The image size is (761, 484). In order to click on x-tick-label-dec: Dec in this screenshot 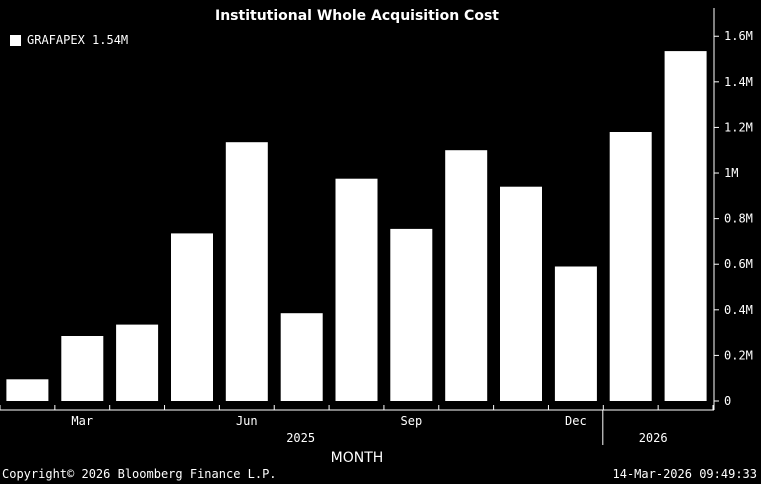, I will do `click(576, 421)`.